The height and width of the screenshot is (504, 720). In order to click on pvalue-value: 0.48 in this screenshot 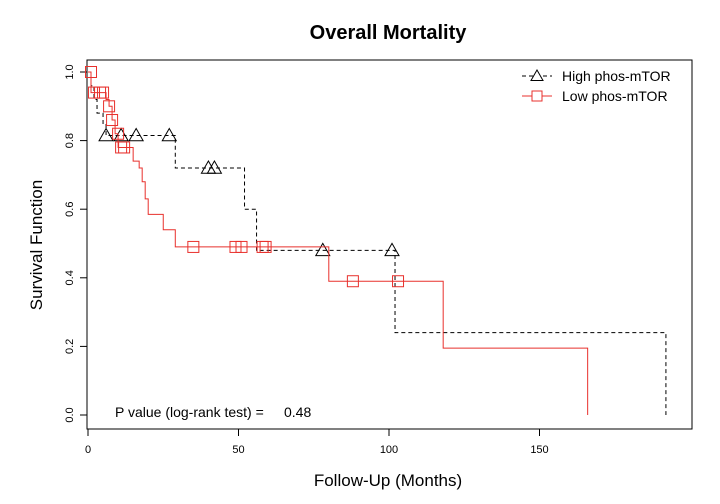, I will do `click(297, 412)`.